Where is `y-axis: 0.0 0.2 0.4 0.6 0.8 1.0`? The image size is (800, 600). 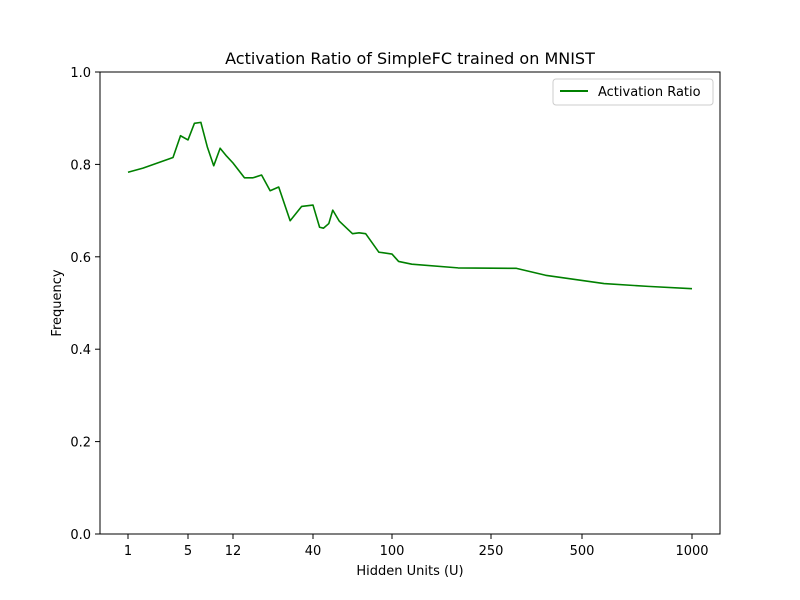 y-axis: 0.0 0.2 0.4 0.6 0.8 1.0 is located at coordinates (85, 304).